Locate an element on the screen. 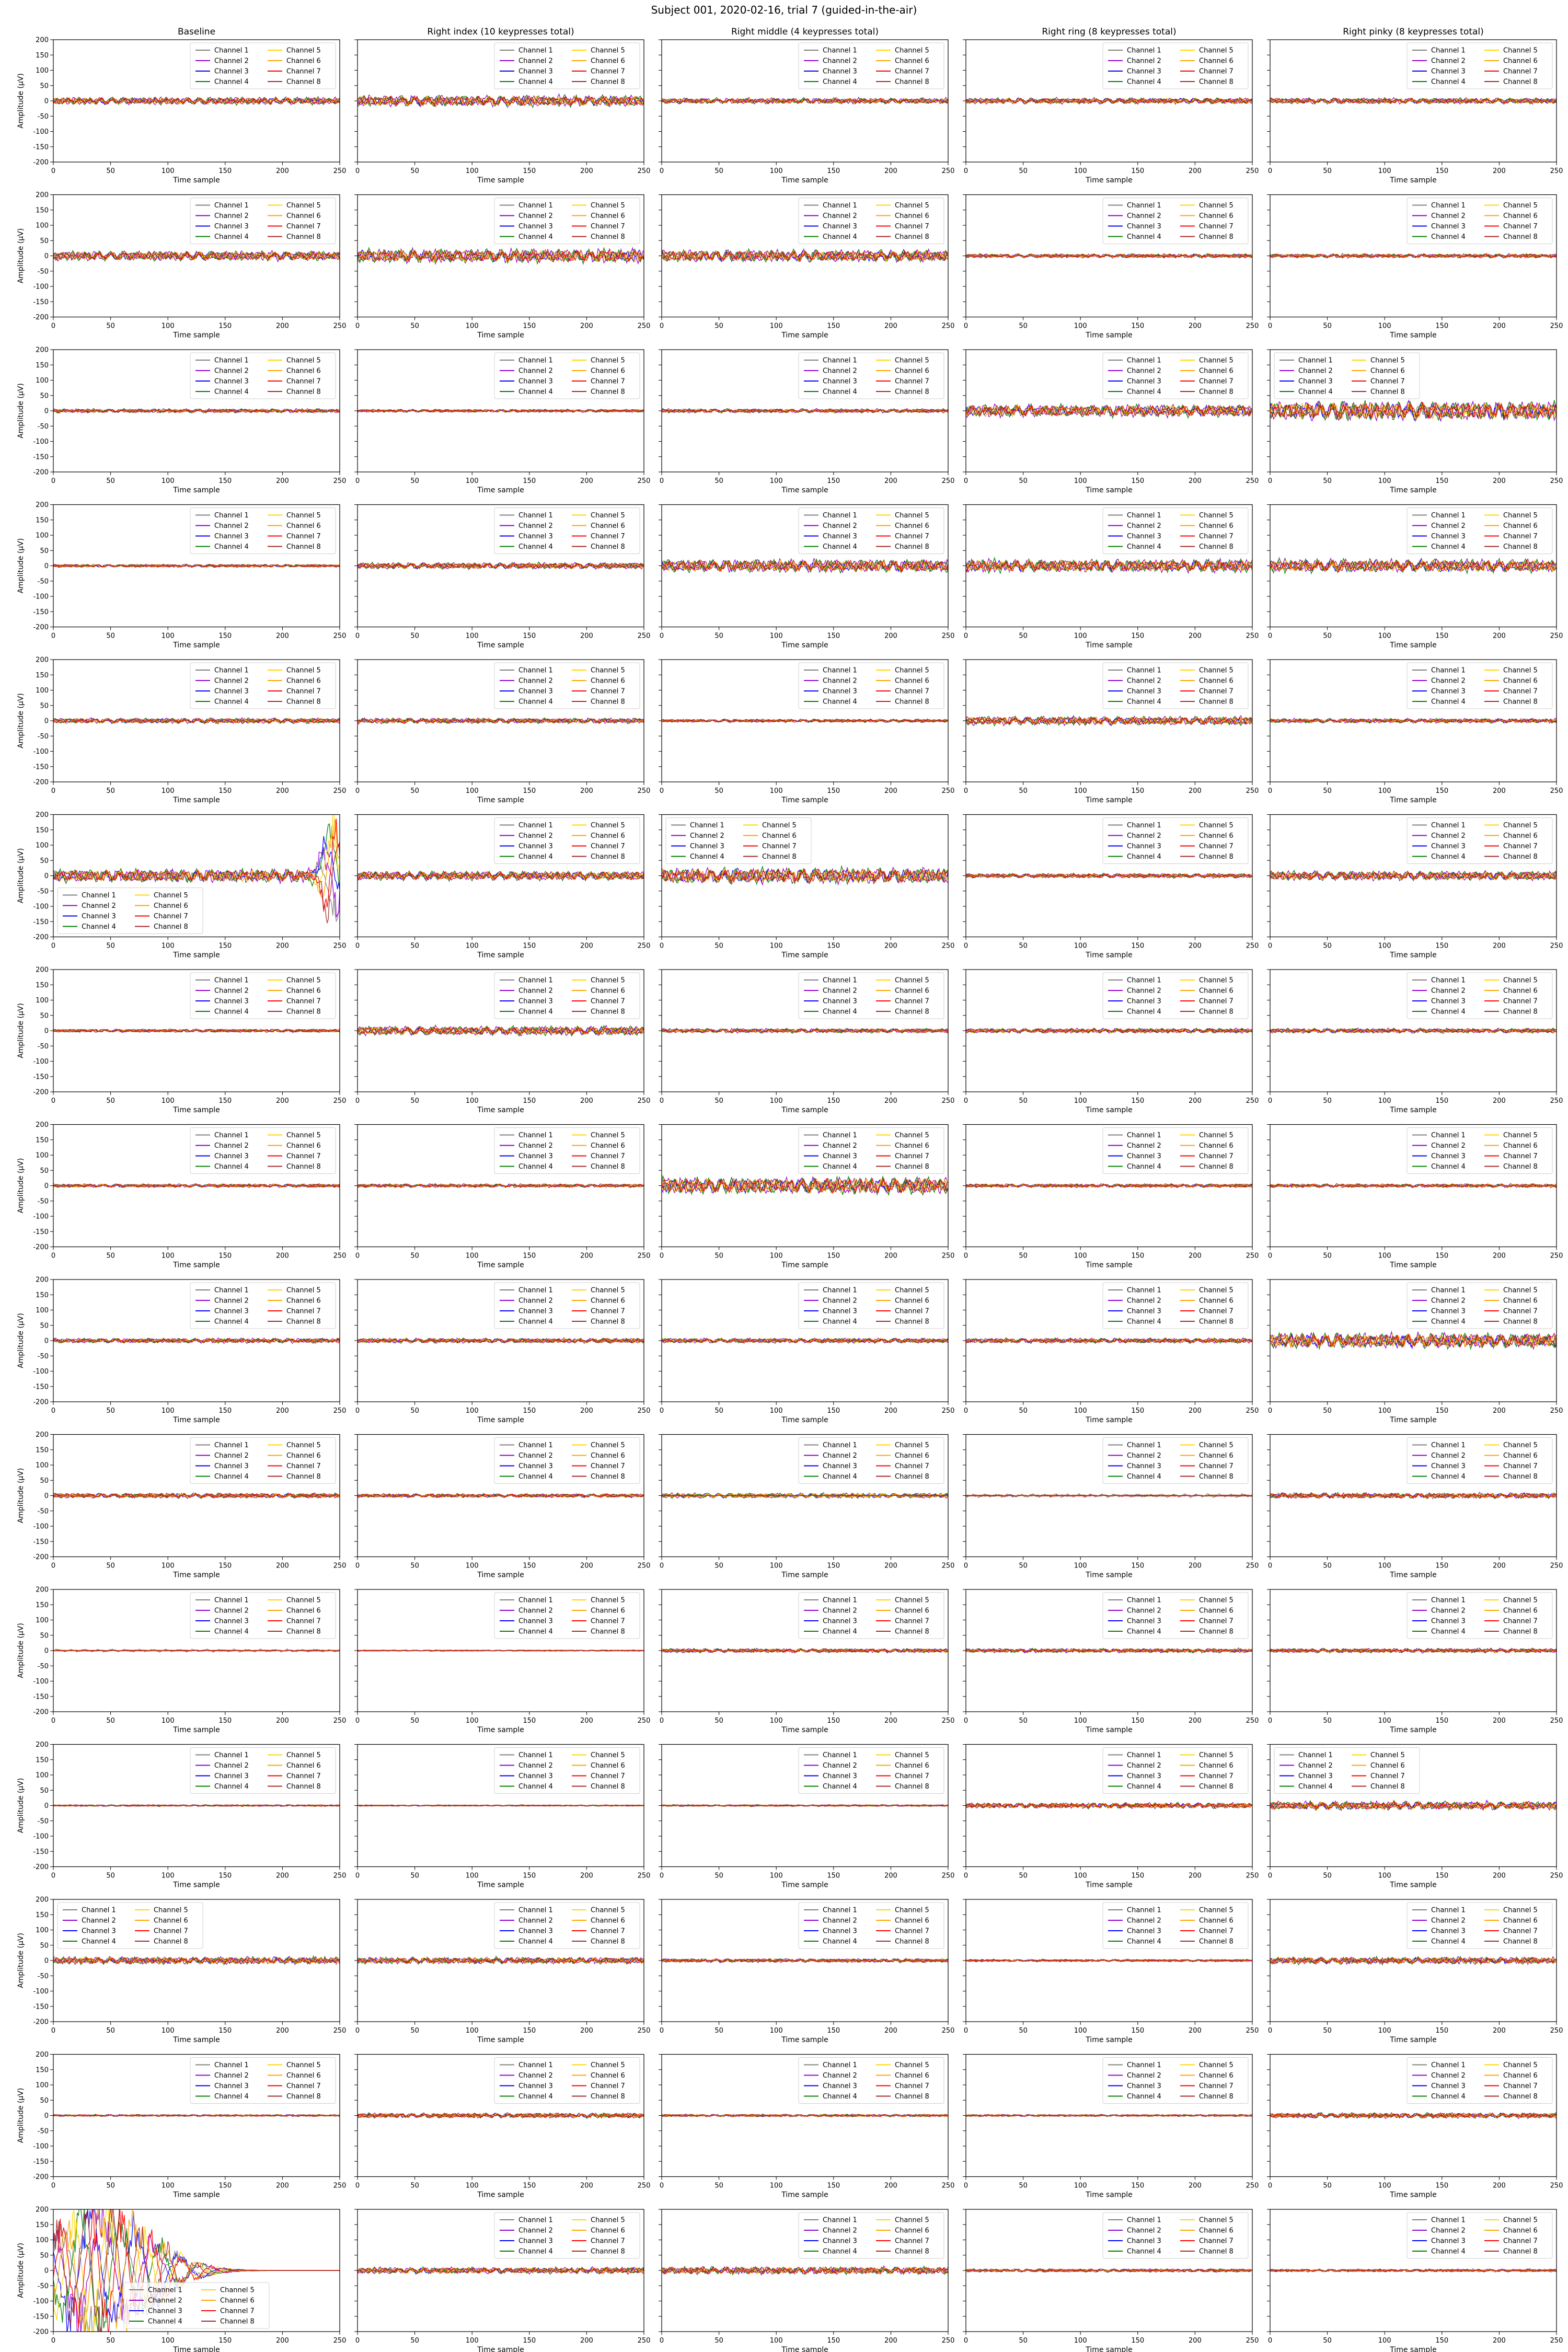  y-axis-label: Amplitude (μV) is located at coordinates (21, 2115).